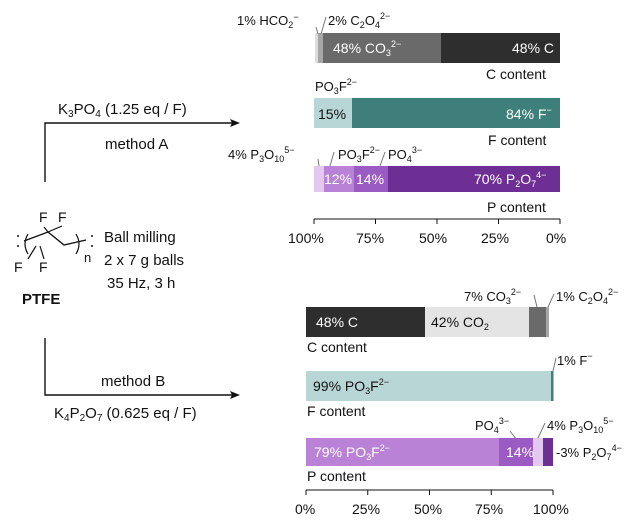 The width and height of the screenshot is (635, 522). I want to click on bar-b-p-seg-po4, so click(516, 452).